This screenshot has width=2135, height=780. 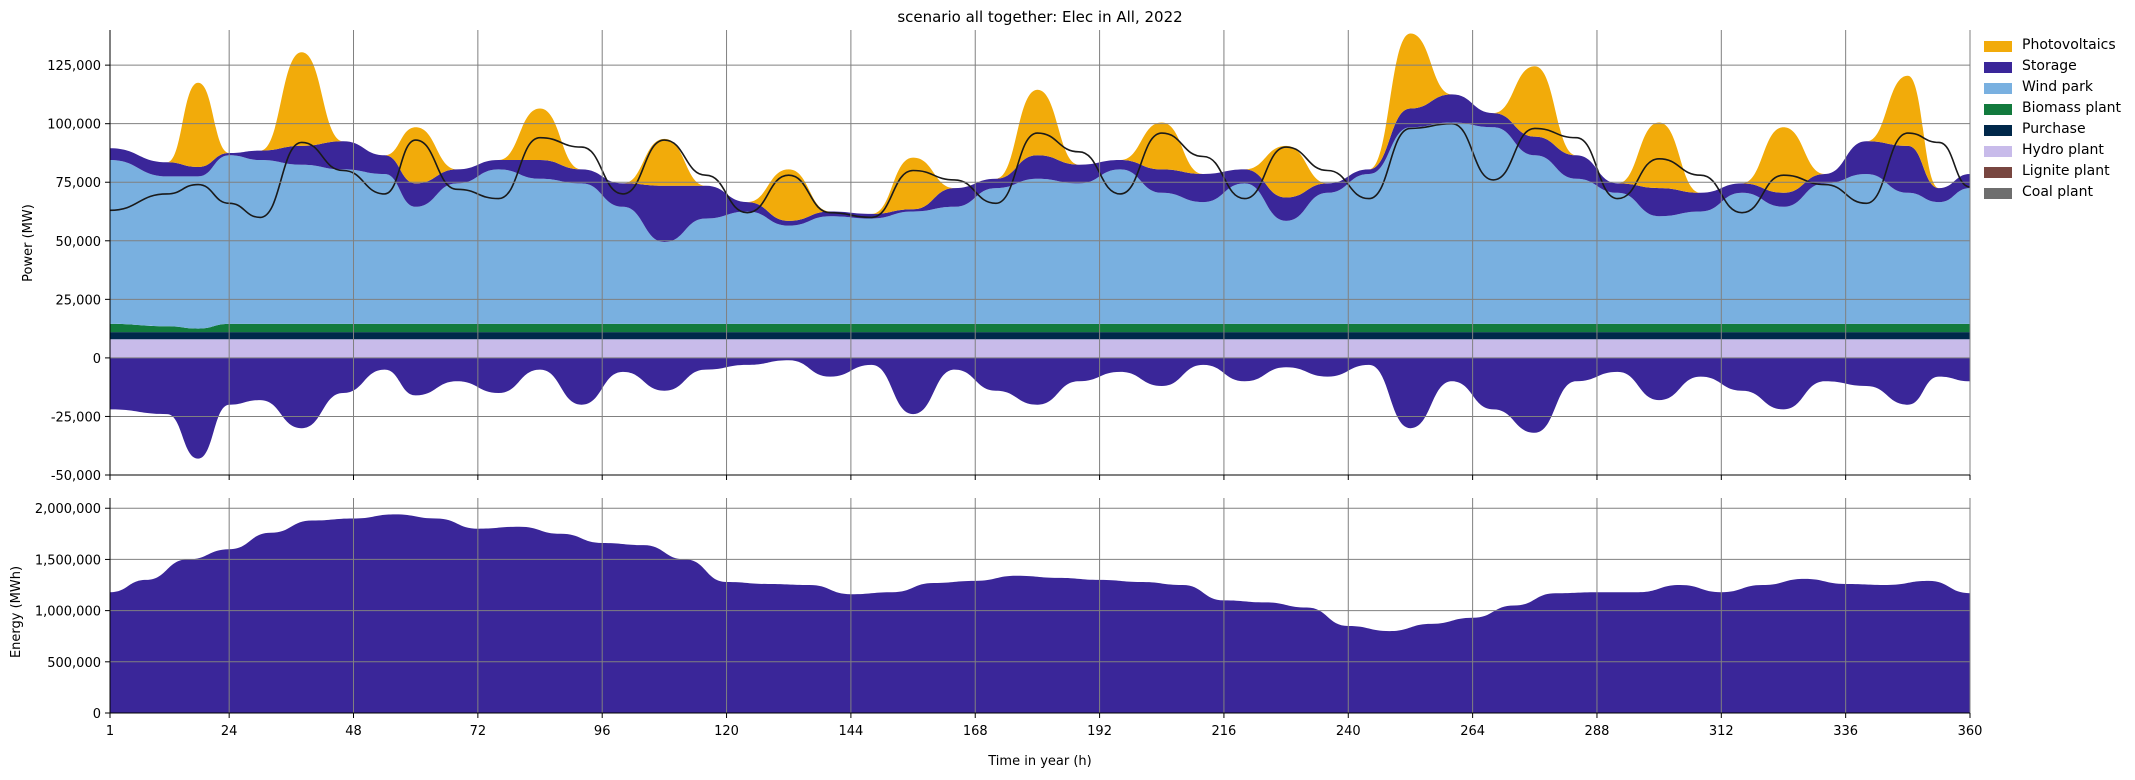 I want to click on y-tick-label: -25,000, so click(x=76, y=417).